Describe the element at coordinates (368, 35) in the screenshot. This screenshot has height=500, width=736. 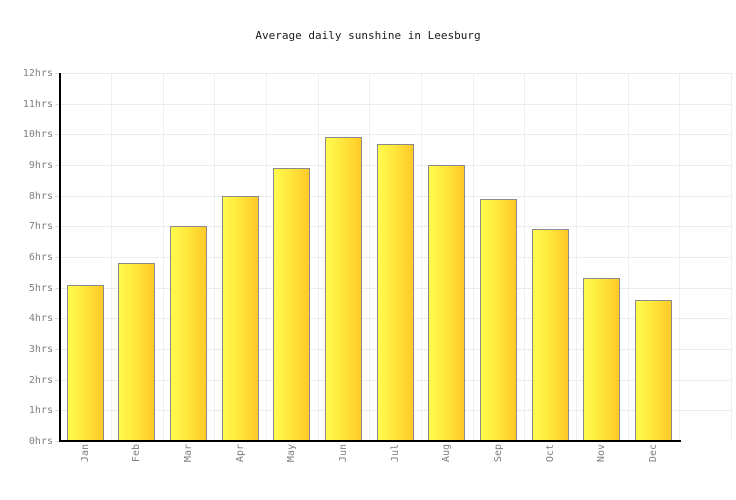
I see `chart-title: Average daily sunshine in Leesburg` at that location.